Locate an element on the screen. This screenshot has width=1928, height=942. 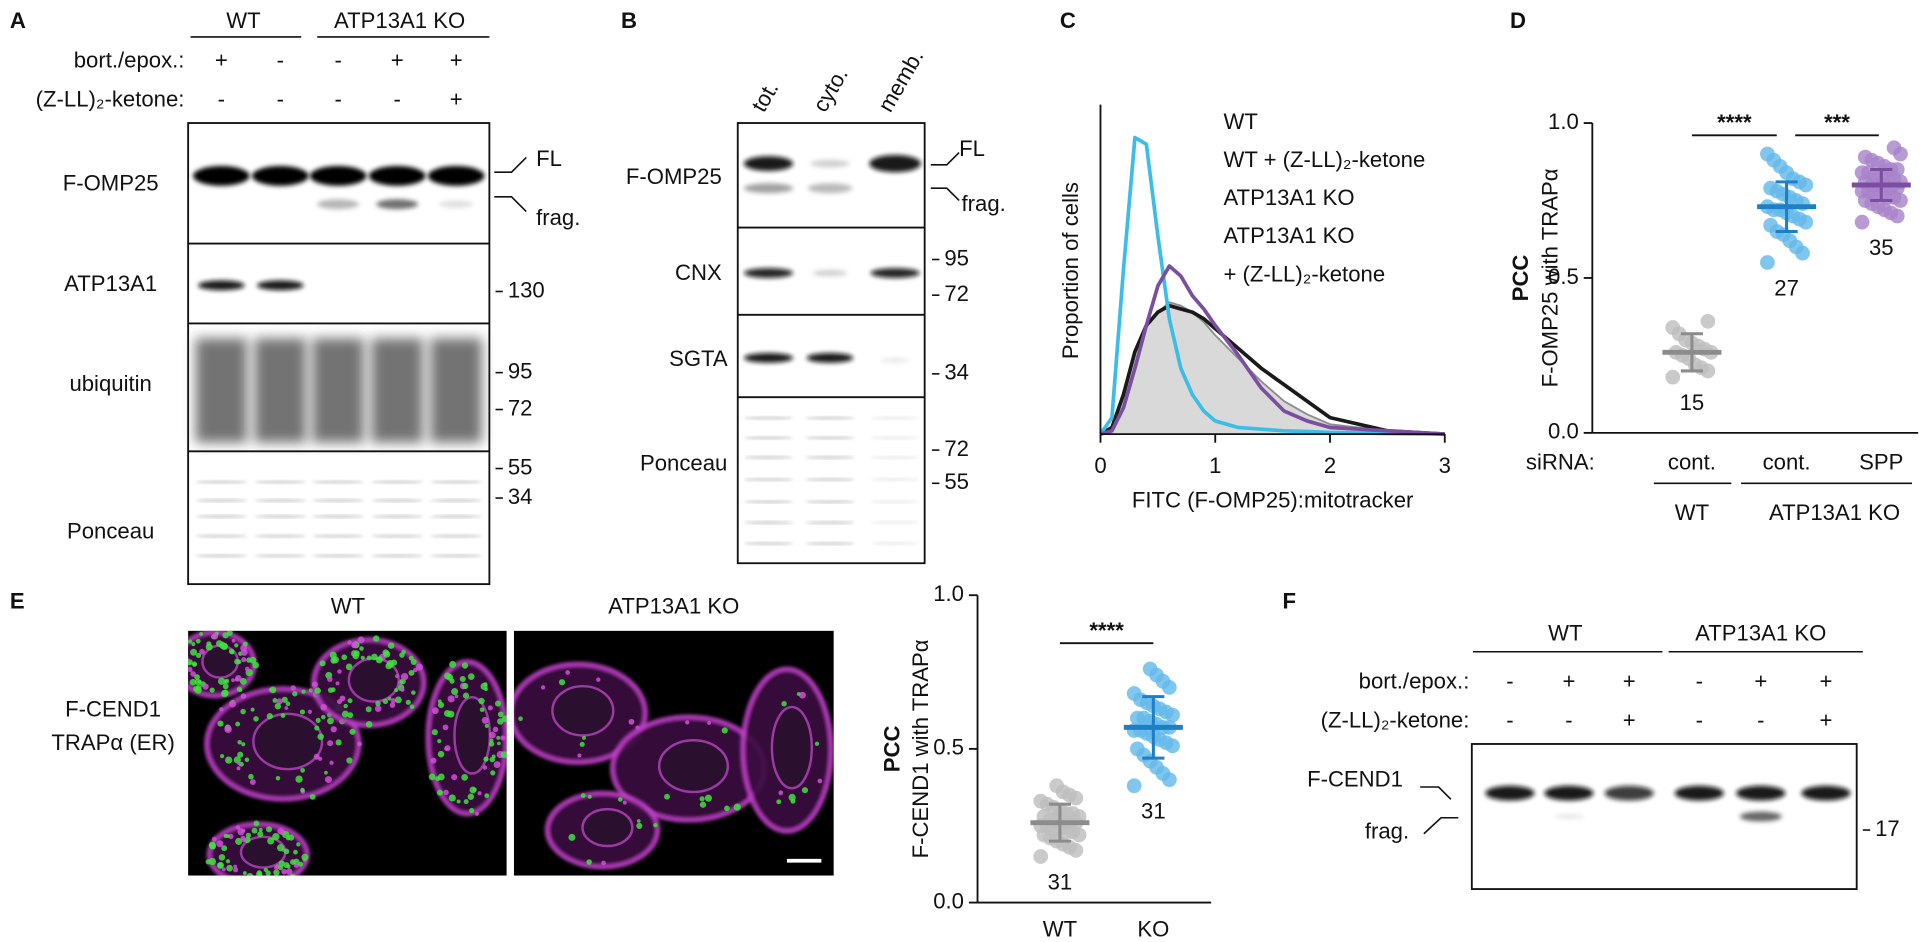
condition-label: bort./epox.: is located at coordinates (1414, 680).